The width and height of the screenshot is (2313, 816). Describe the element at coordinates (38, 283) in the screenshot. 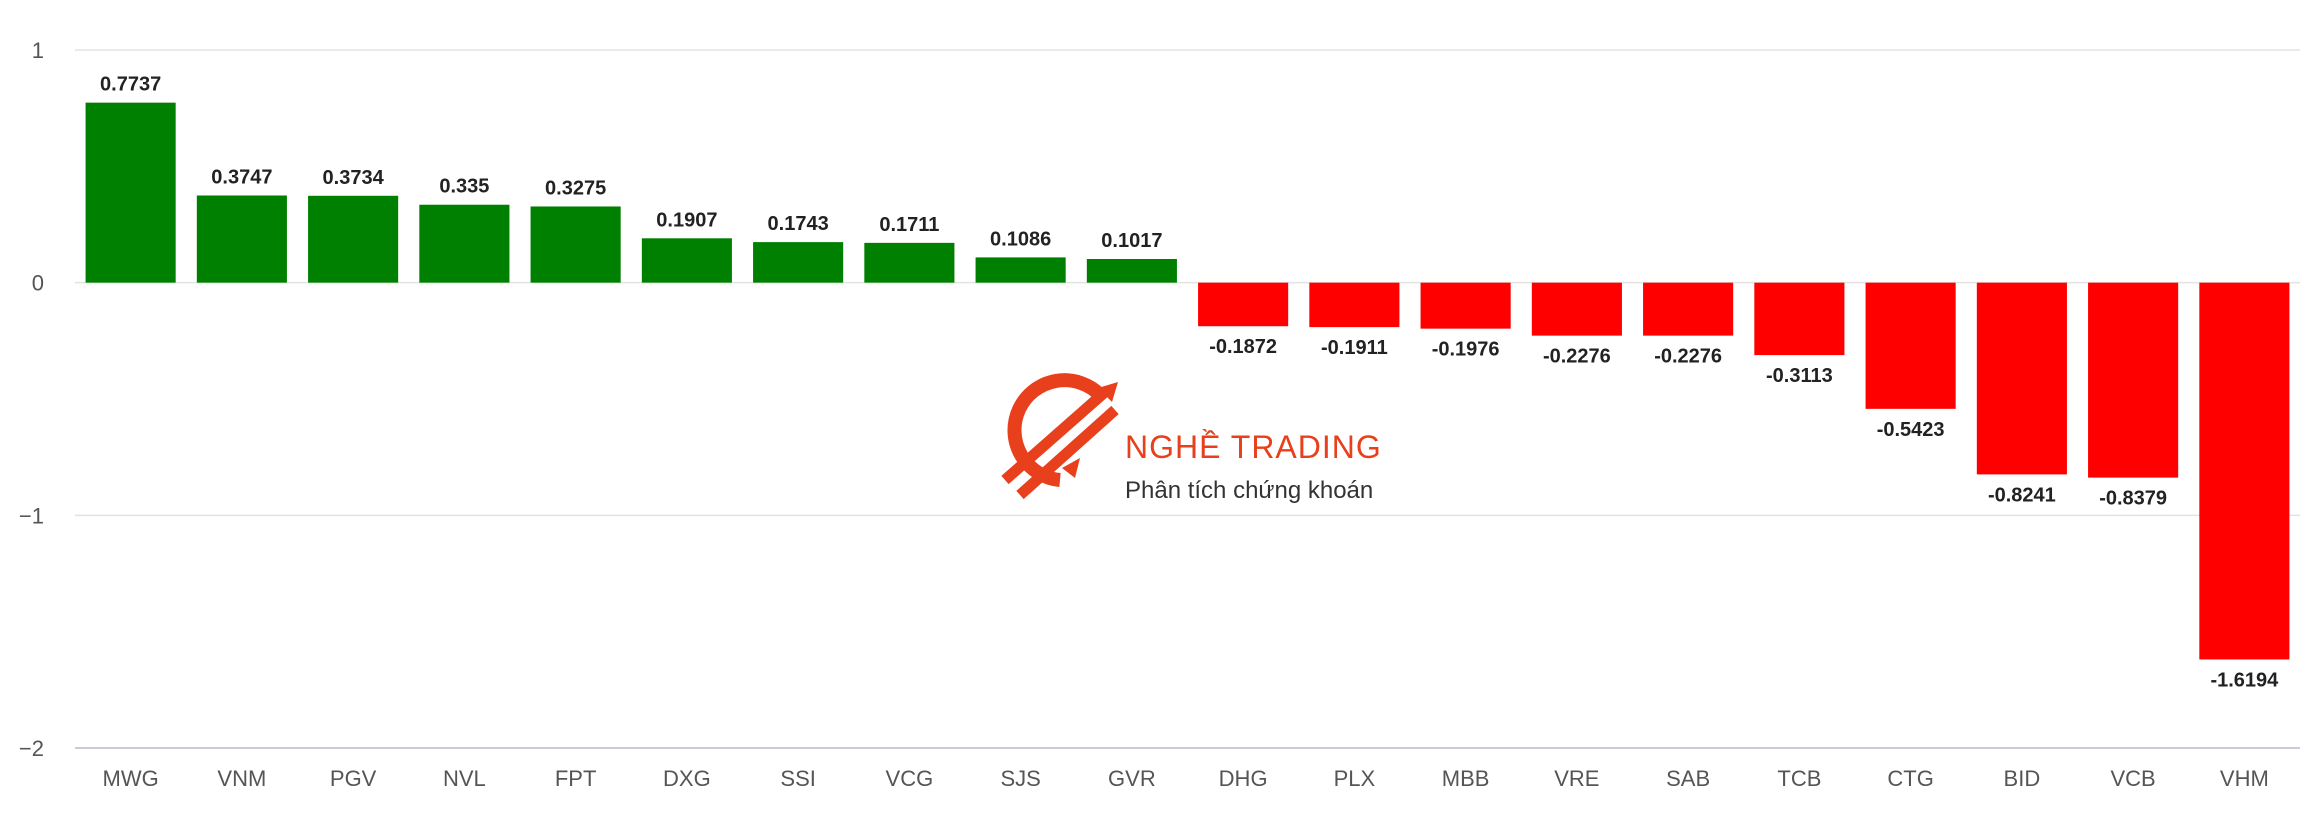

I see `y-tick-label: 0` at that location.